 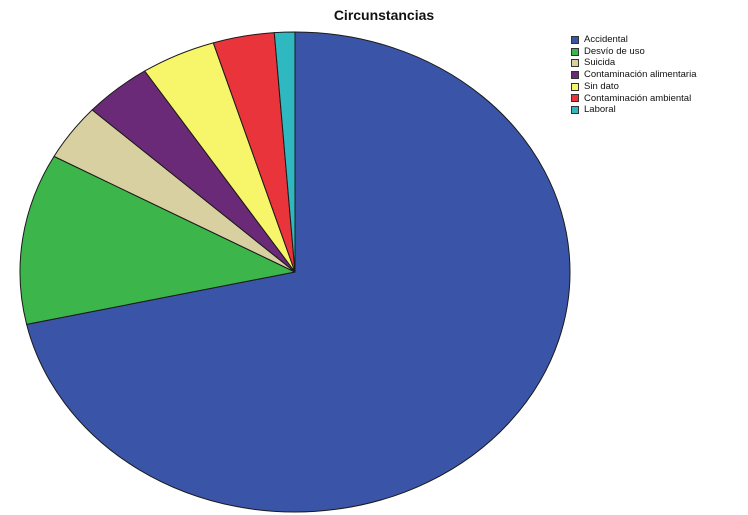 I want to click on legend-item-suicida: Suicida, so click(x=633, y=63).